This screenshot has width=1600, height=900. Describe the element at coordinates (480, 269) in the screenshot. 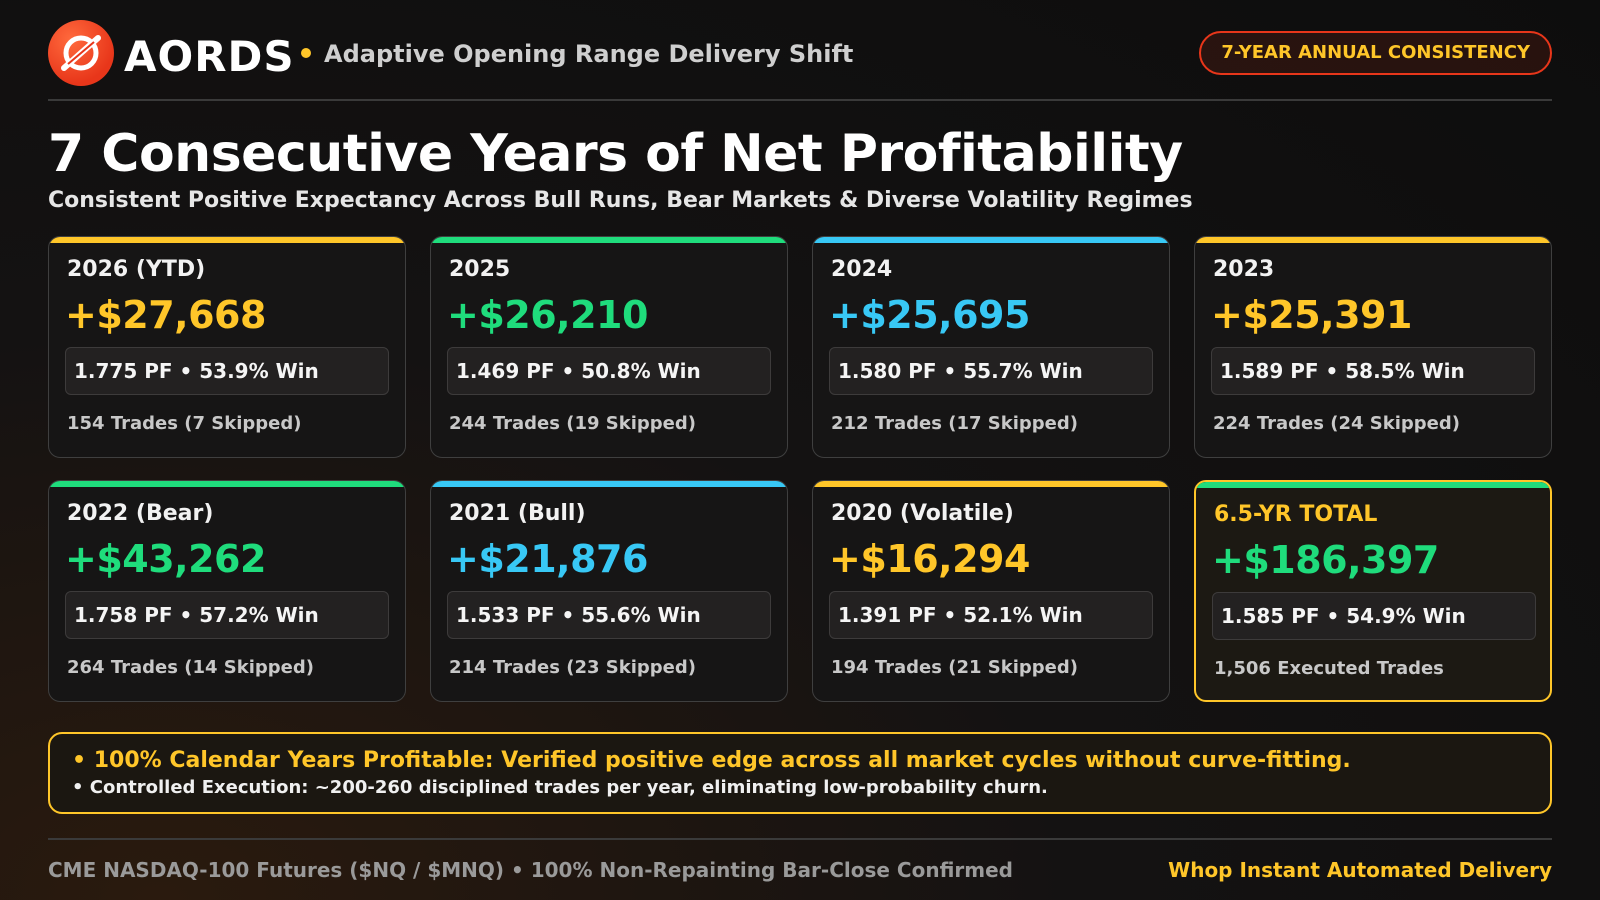

I see `card-year: 2025` at that location.